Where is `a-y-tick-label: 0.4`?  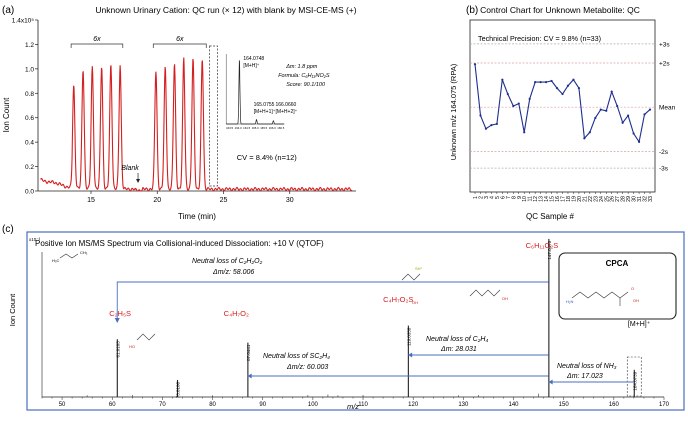 a-y-tick-label: 0.4 is located at coordinates (29, 143).